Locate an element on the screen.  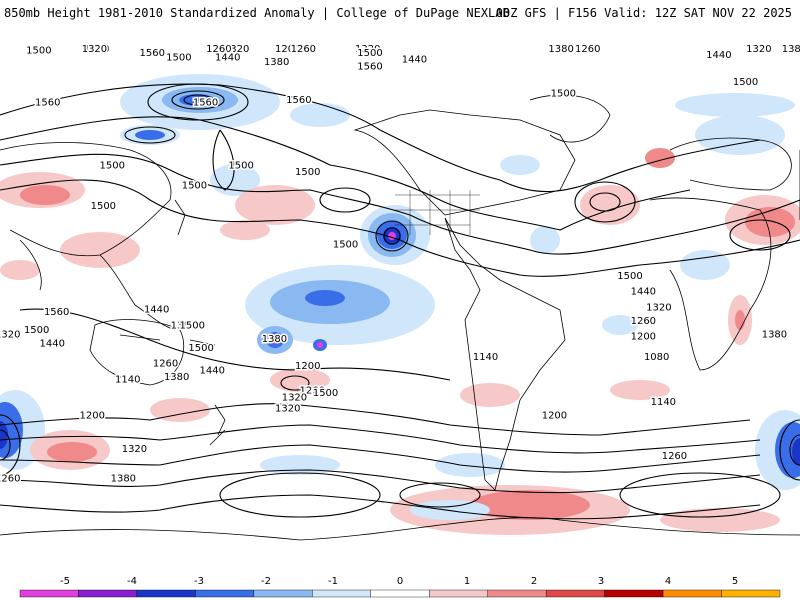
color-scale-tick-label: 2 is located at coordinates (534, 581).